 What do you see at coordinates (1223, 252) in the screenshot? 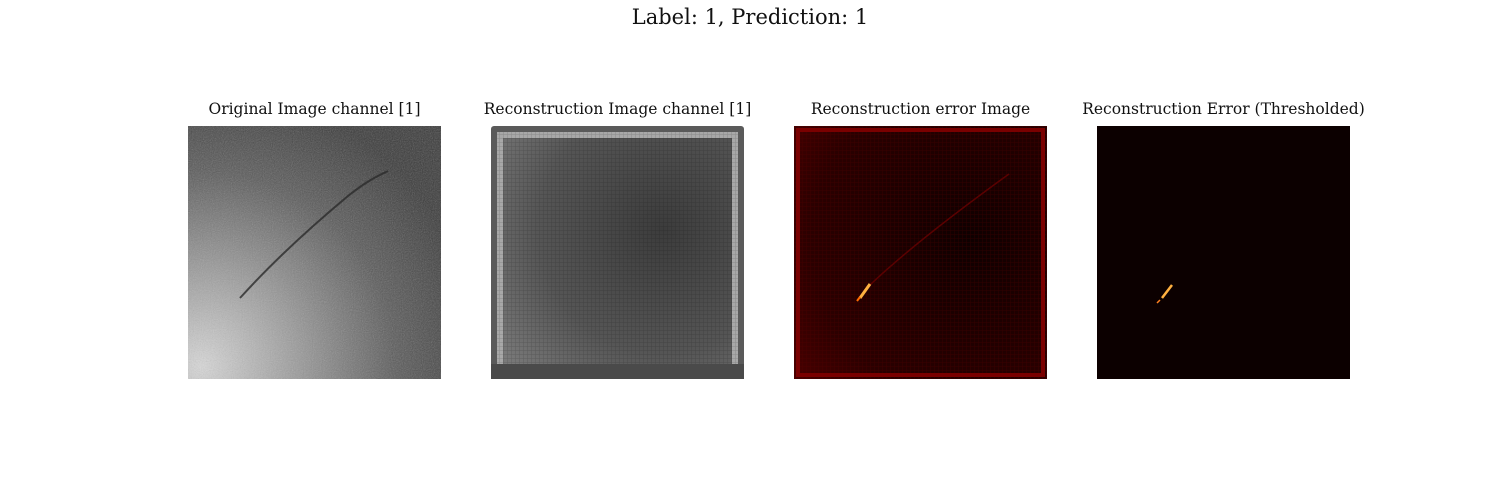
I see `thresholded-image` at bounding box center [1223, 252].